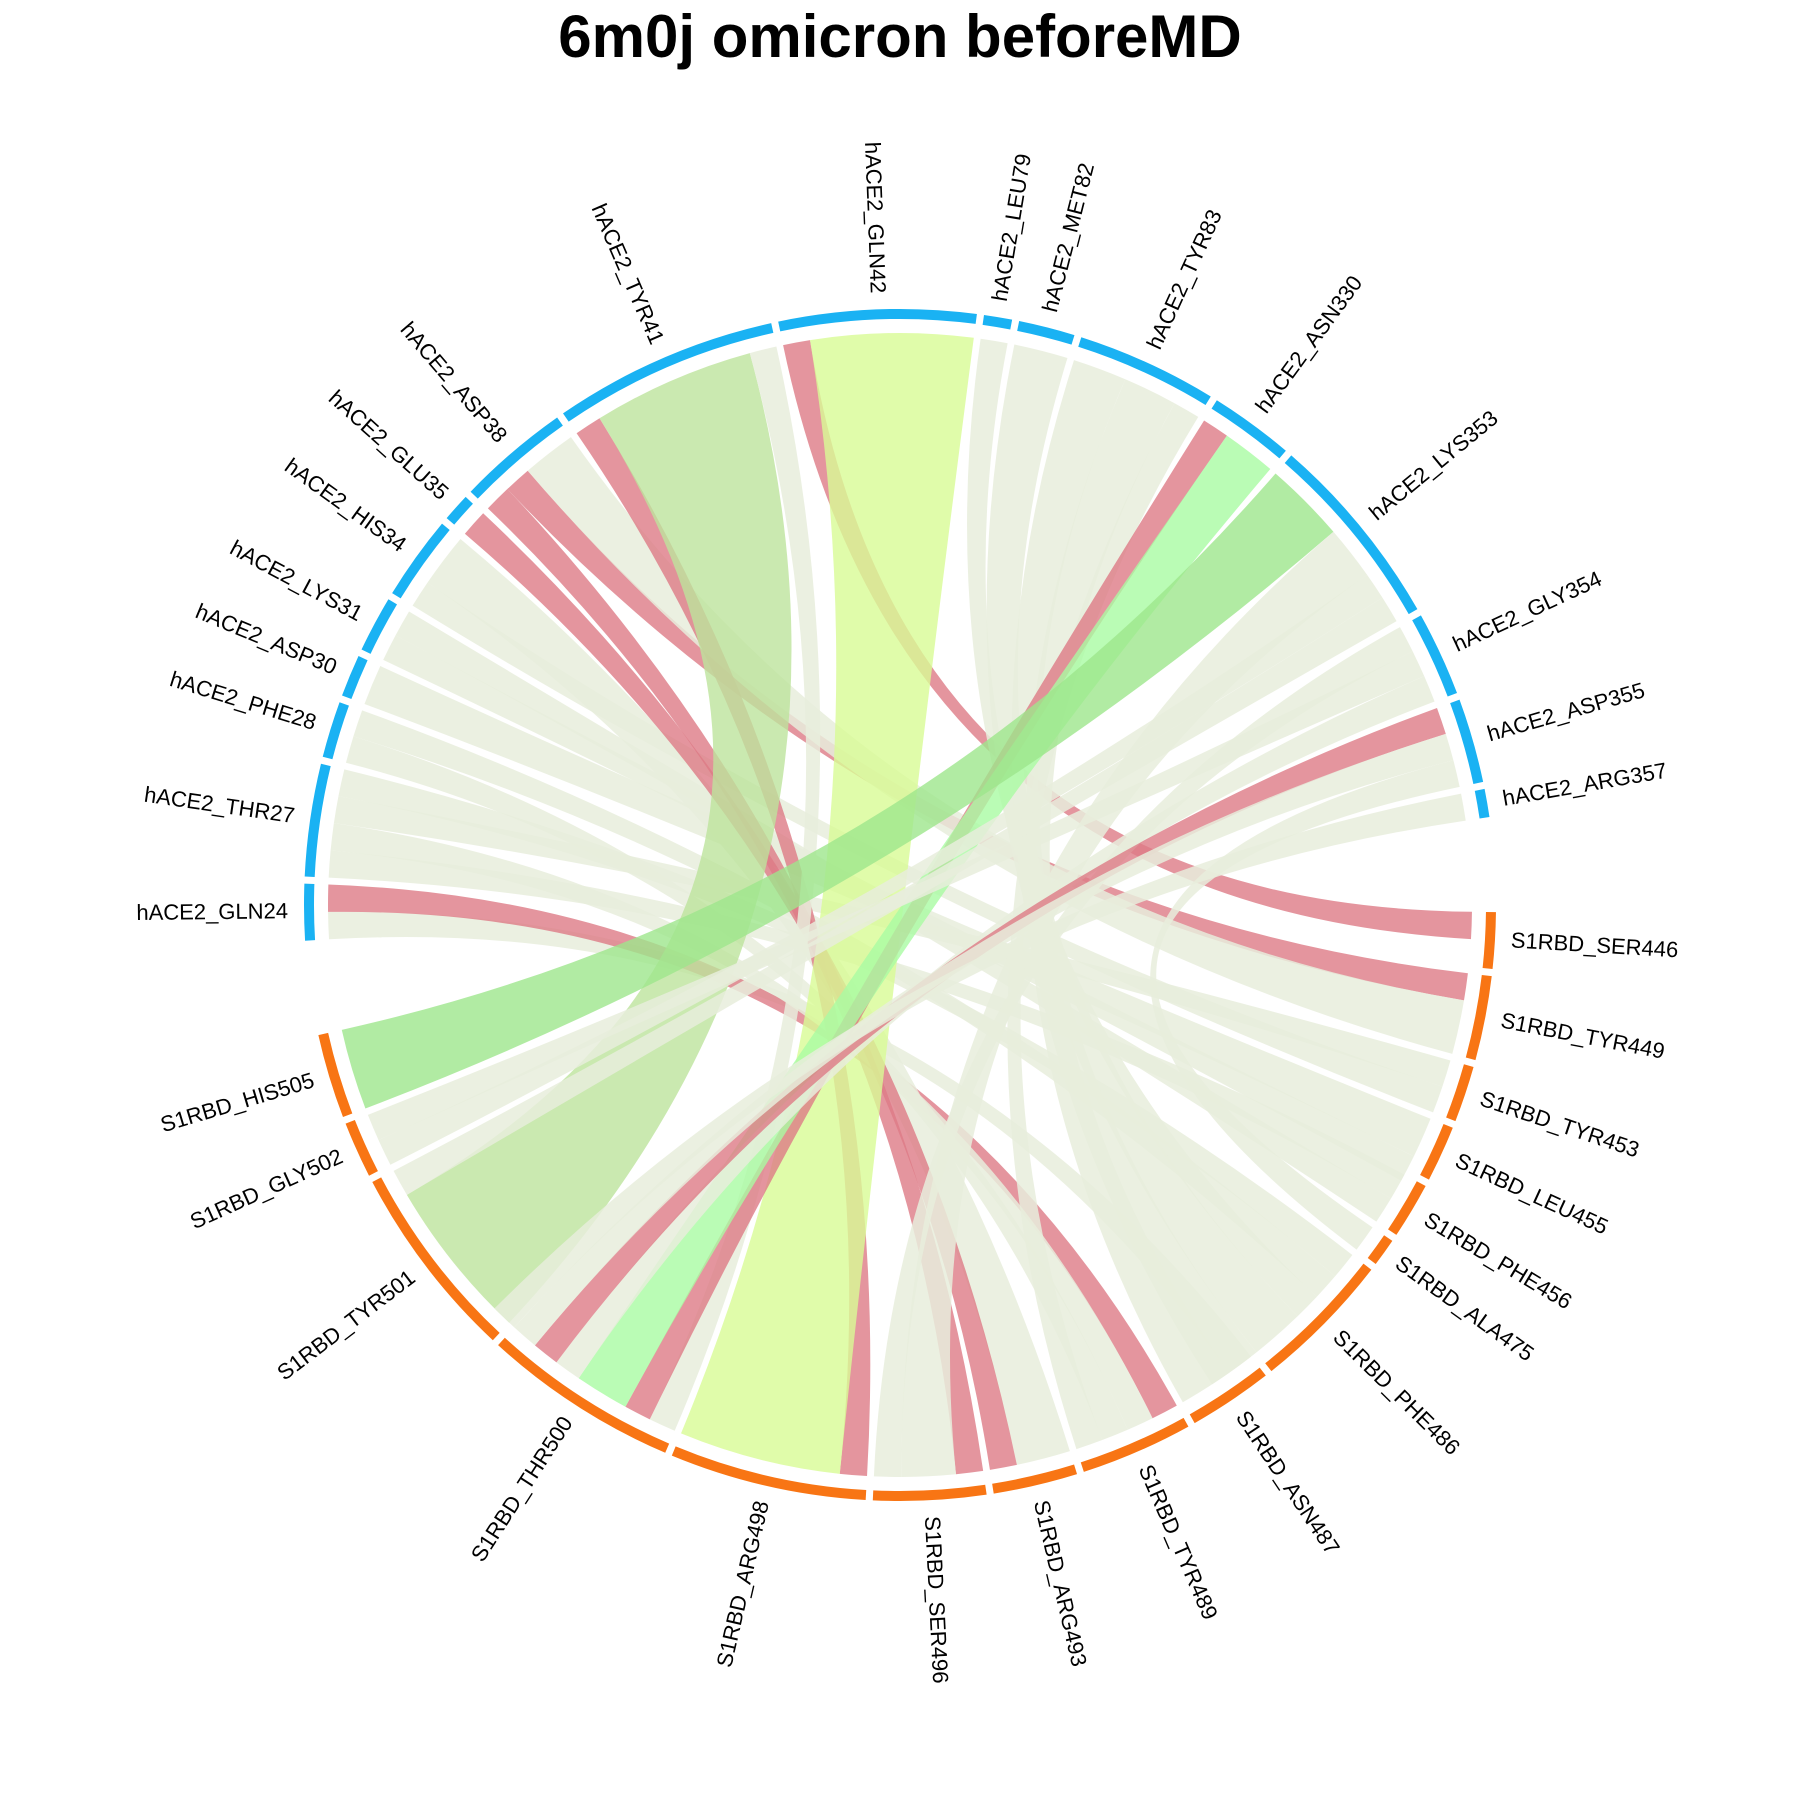  I want to click on sector-label-S1RBD_ARG493: S1RBD_ARG493, so click(1060, 1583).